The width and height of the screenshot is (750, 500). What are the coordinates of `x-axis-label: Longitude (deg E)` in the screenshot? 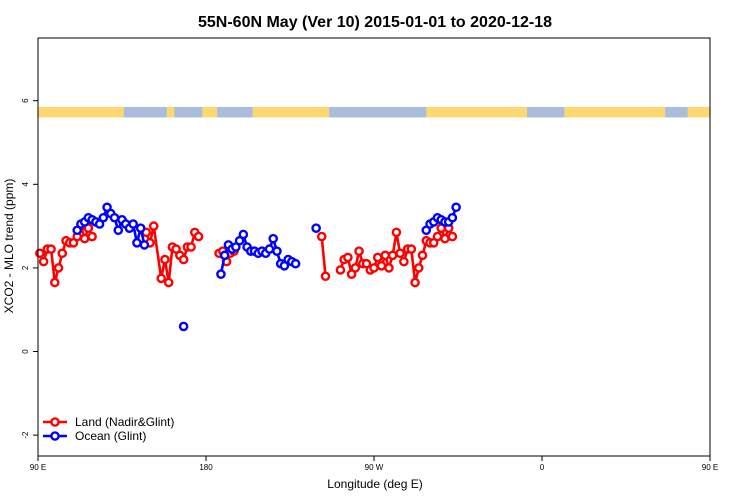 It's located at (374, 484).